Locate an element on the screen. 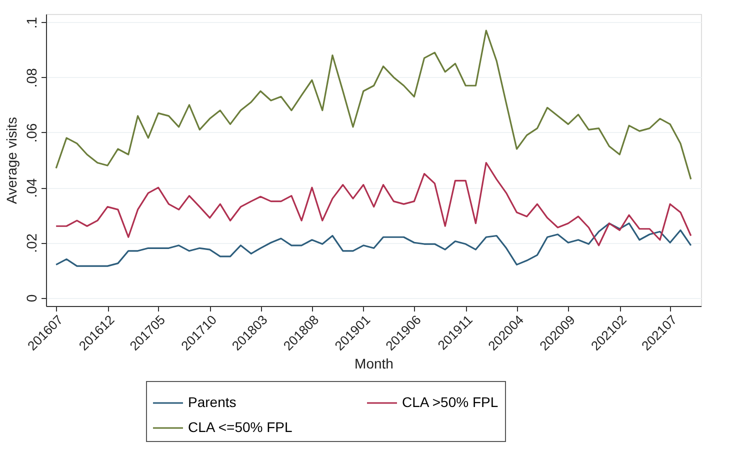  y-tick-label: .04 is located at coordinates (32, 188).